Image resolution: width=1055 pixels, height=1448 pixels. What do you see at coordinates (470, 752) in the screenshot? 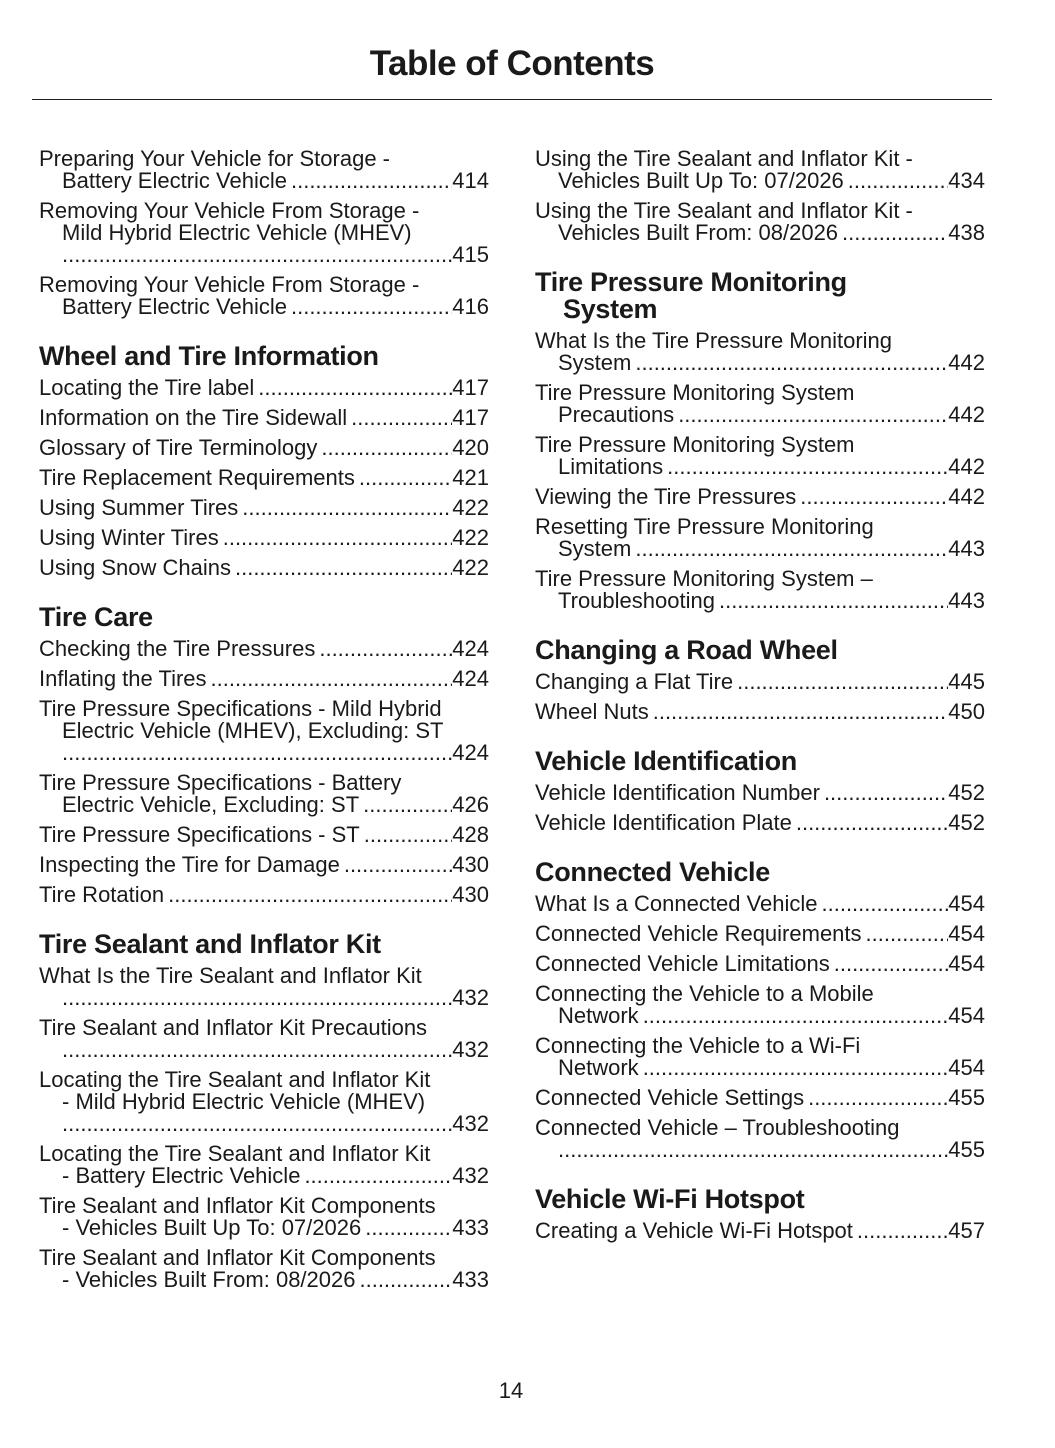
I see `entry-page-number: 424` at bounding box center [470, 752].